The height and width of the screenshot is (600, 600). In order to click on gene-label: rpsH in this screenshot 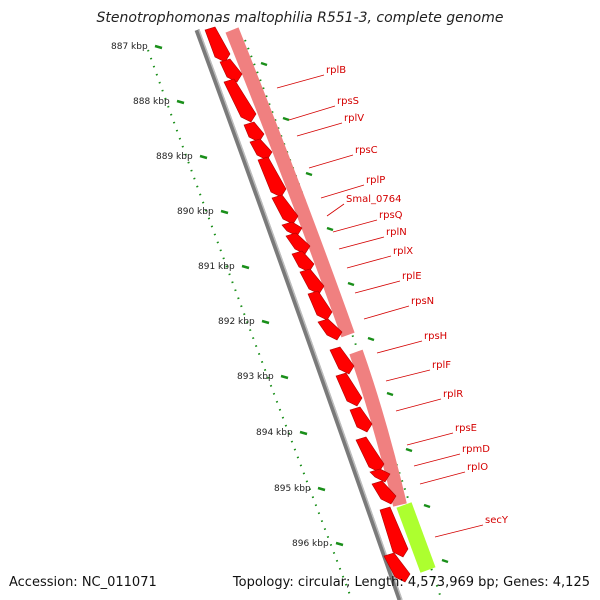, I will do `click(435, 336)`.